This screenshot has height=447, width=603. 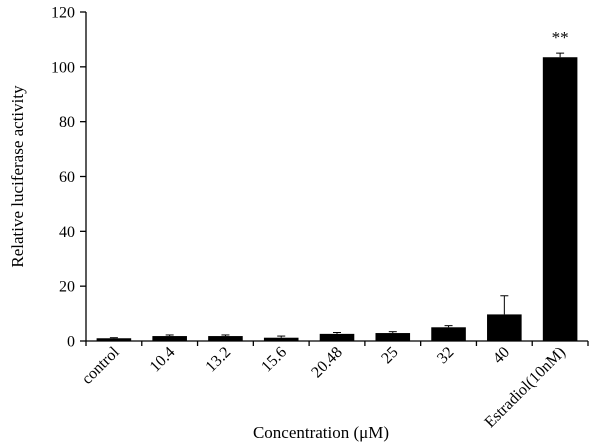 What do you see at coordinates (17, 176) in the screenshot?
I see `y-axis-title: Relative luciferase activity` at bounding box center [17, 176].